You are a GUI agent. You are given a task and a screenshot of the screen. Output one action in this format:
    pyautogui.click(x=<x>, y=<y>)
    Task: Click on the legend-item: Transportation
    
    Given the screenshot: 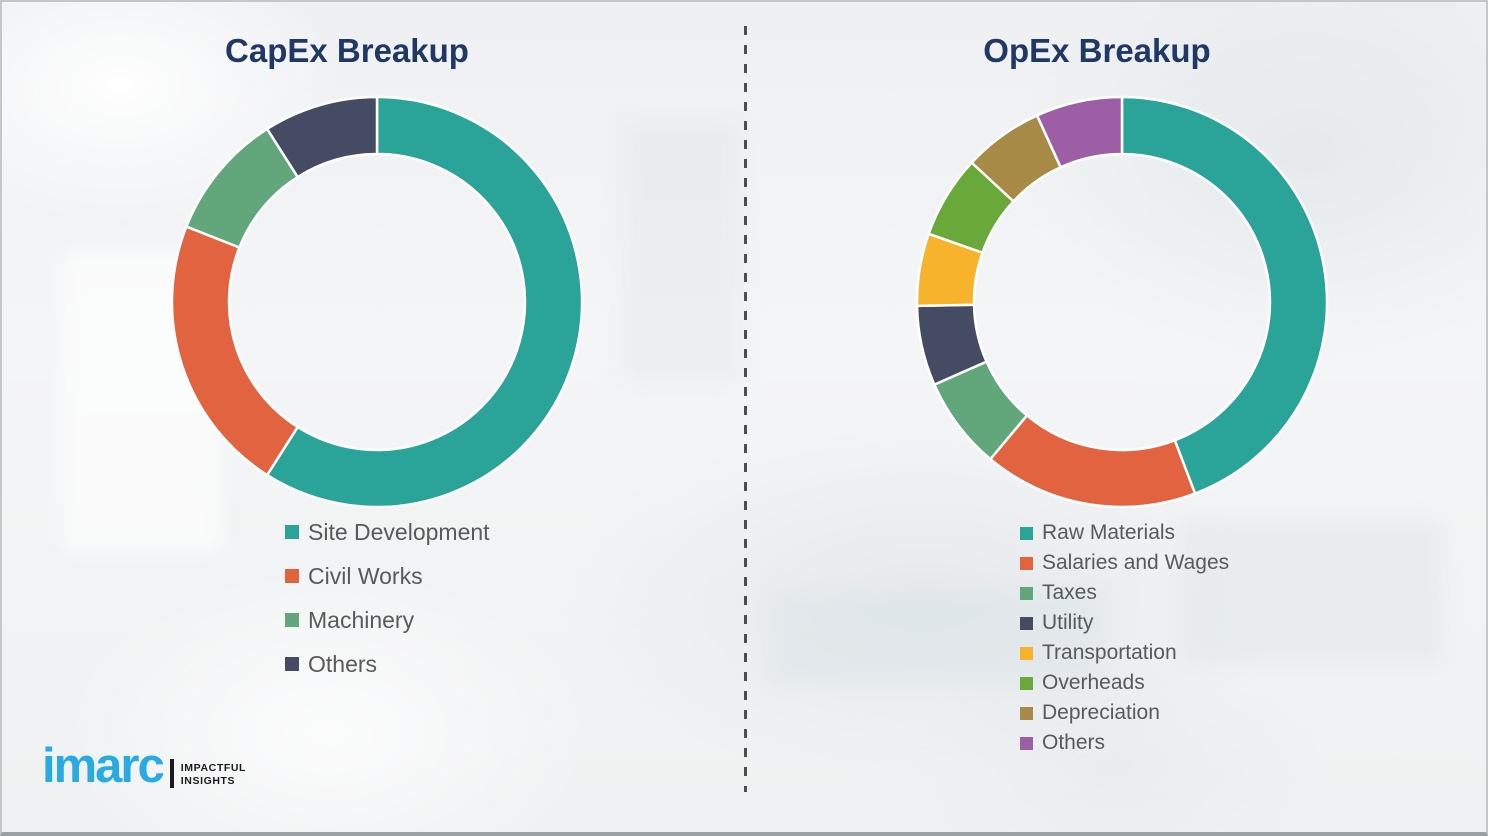 What is the action you would take?
    pyautogui.click(x=1124, y=653)
    